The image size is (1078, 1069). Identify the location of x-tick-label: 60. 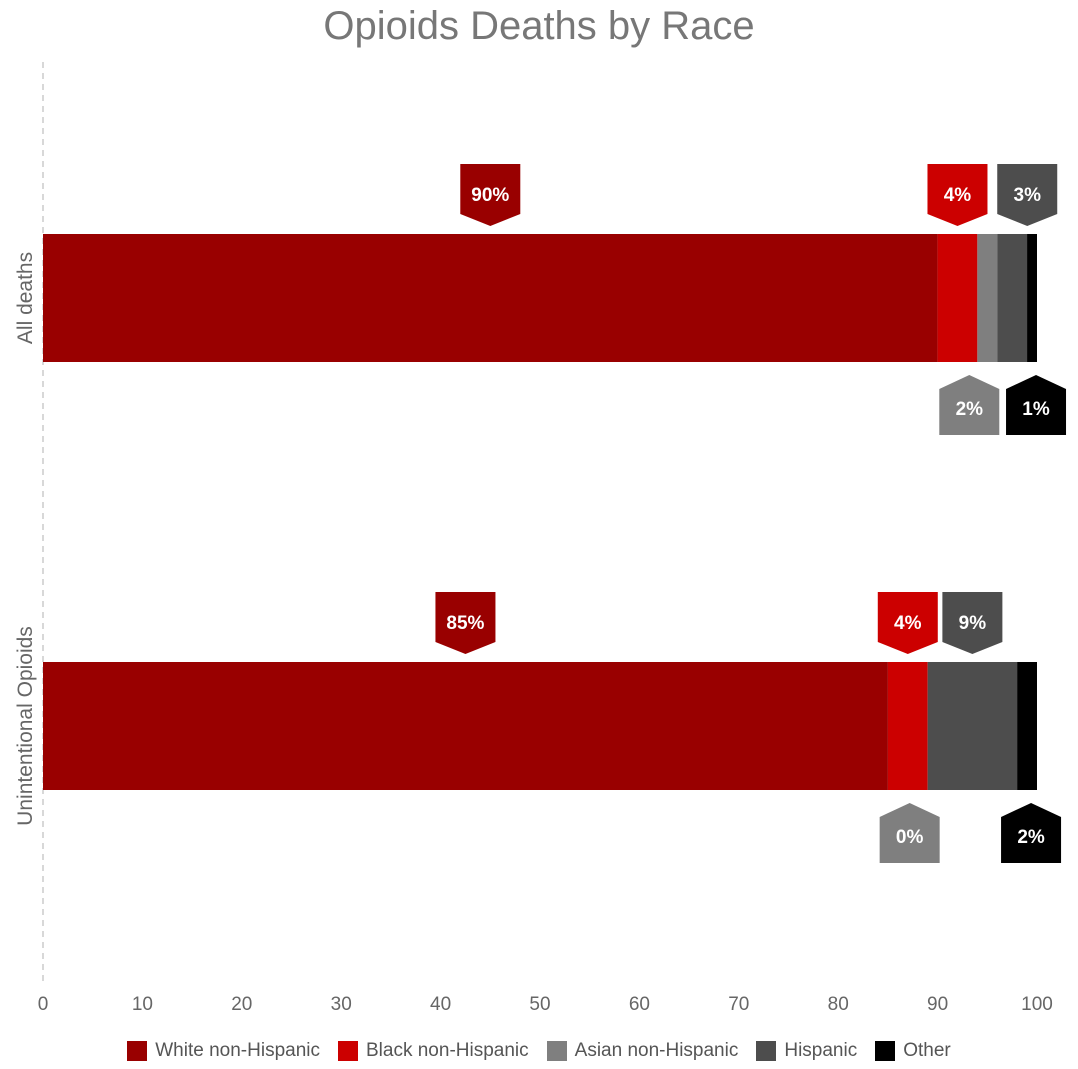
(639, 1004).